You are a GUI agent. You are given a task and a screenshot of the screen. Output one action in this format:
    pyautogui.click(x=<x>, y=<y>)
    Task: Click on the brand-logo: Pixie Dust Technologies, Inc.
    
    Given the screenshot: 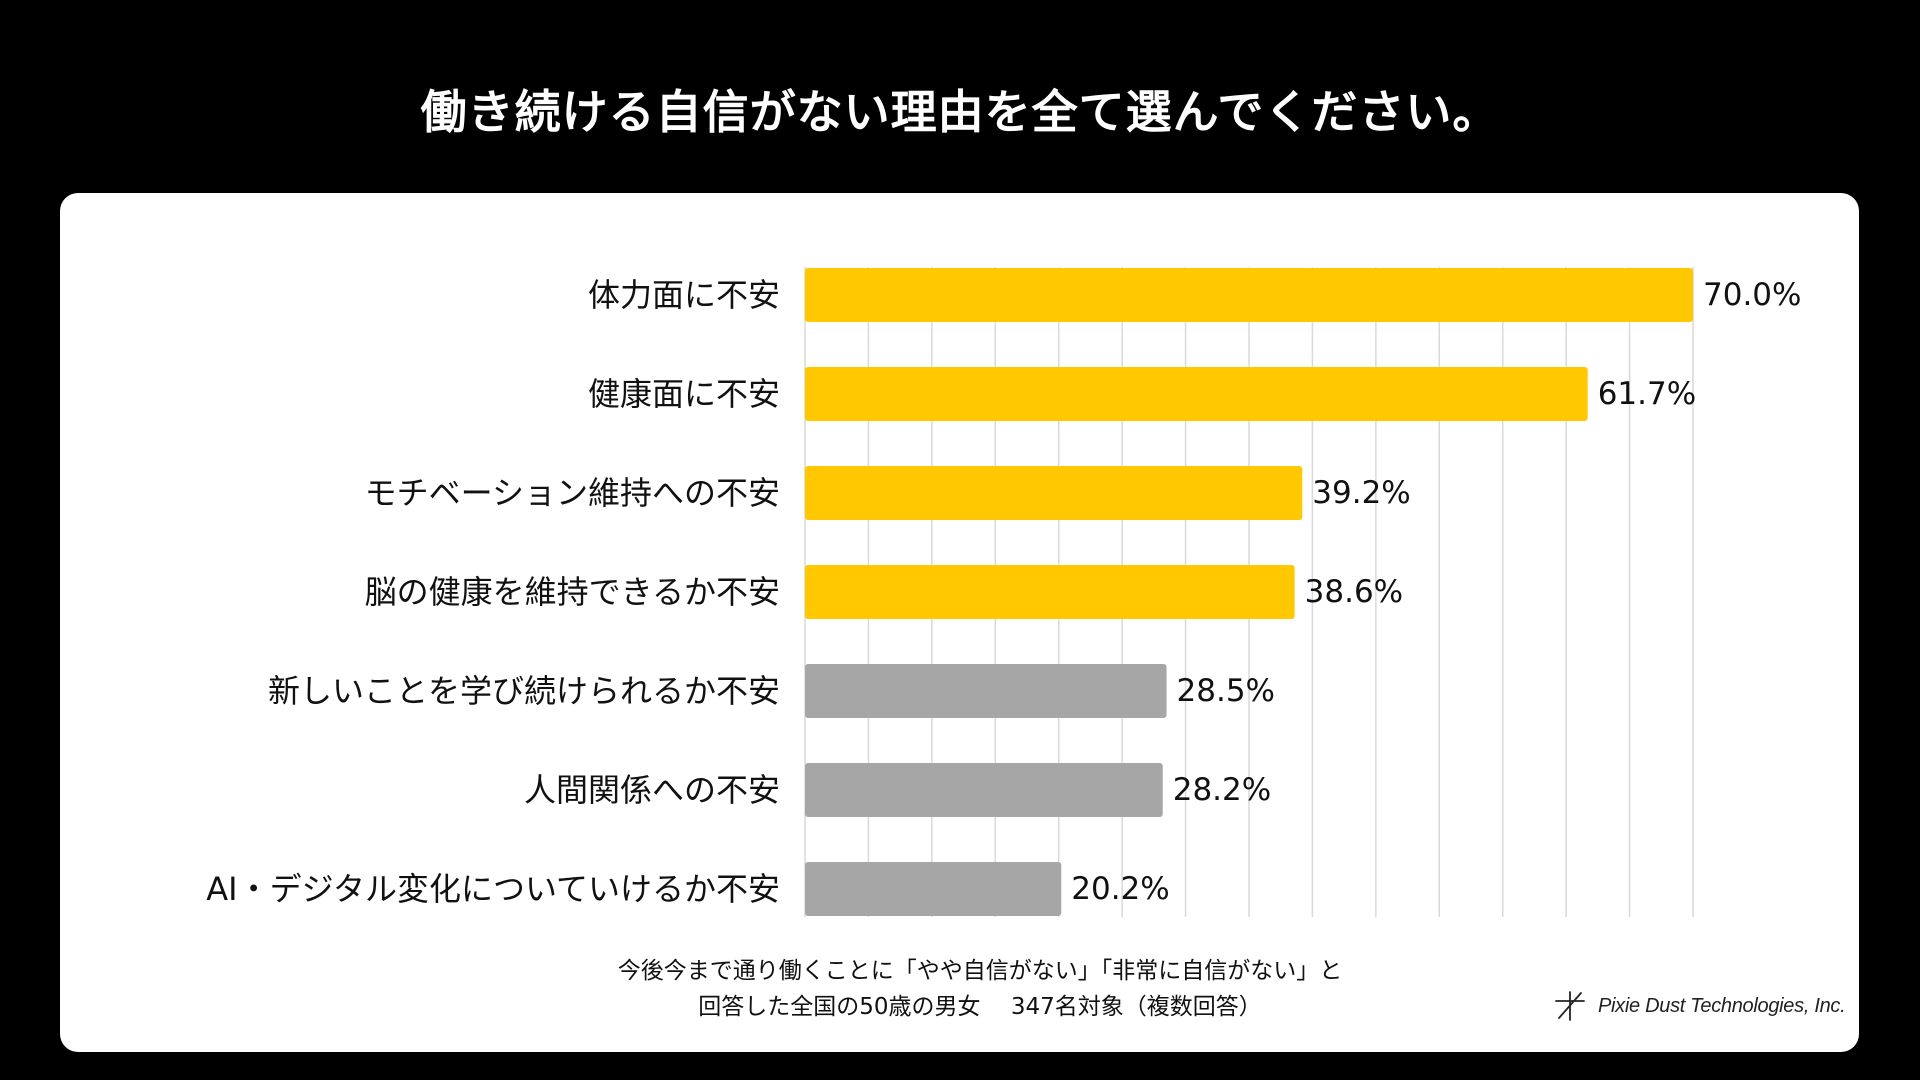 What is the action you would take?
    pyautogui.click(x=1698, y=1006)
    